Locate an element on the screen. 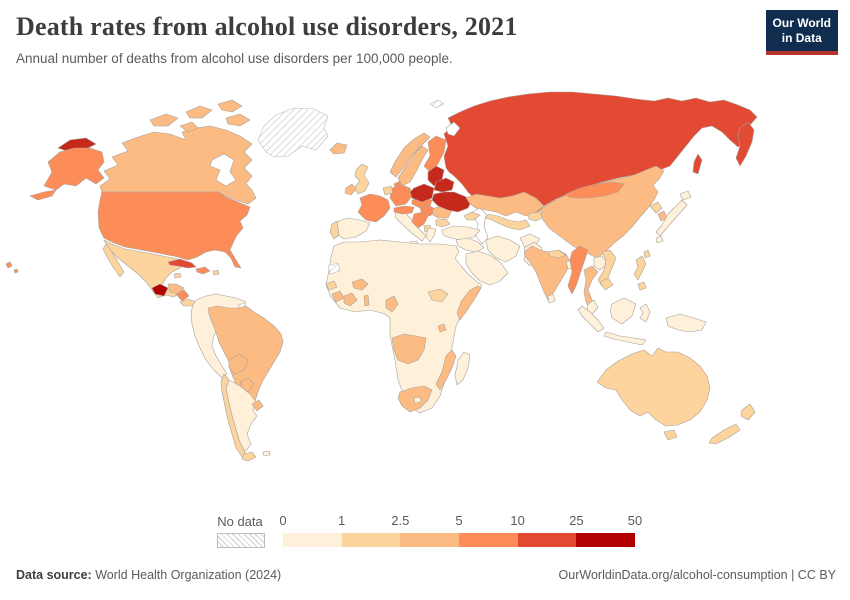 This screenshot has height=600, width=850. country-baffin-island is located at coordinates (238, 120).